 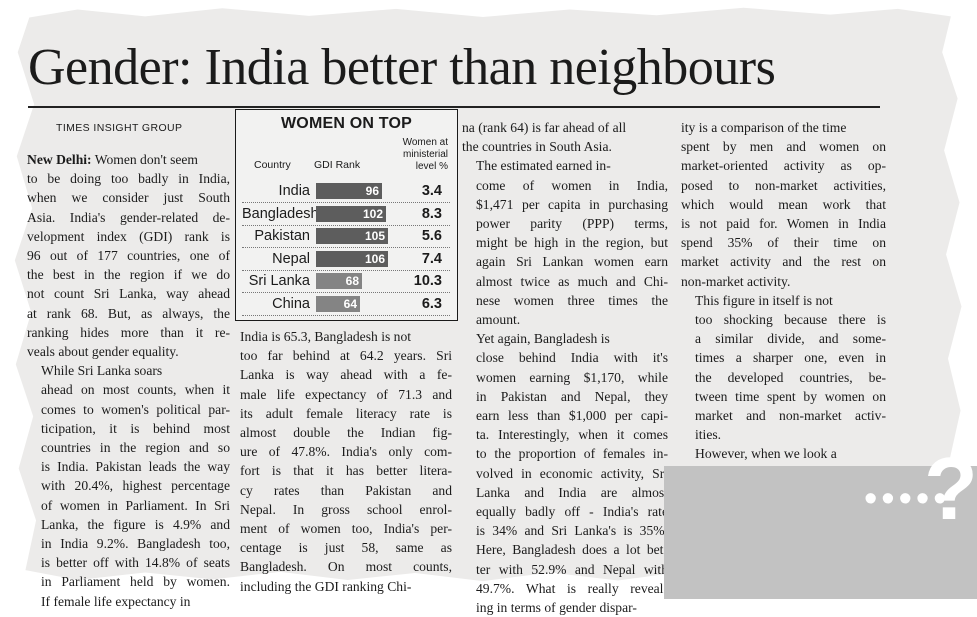 What do you see at coordinates (572, 473) in the screenshot?
I see `text-line: volved in economic activity, Sri` at bounding box center [572, 473].